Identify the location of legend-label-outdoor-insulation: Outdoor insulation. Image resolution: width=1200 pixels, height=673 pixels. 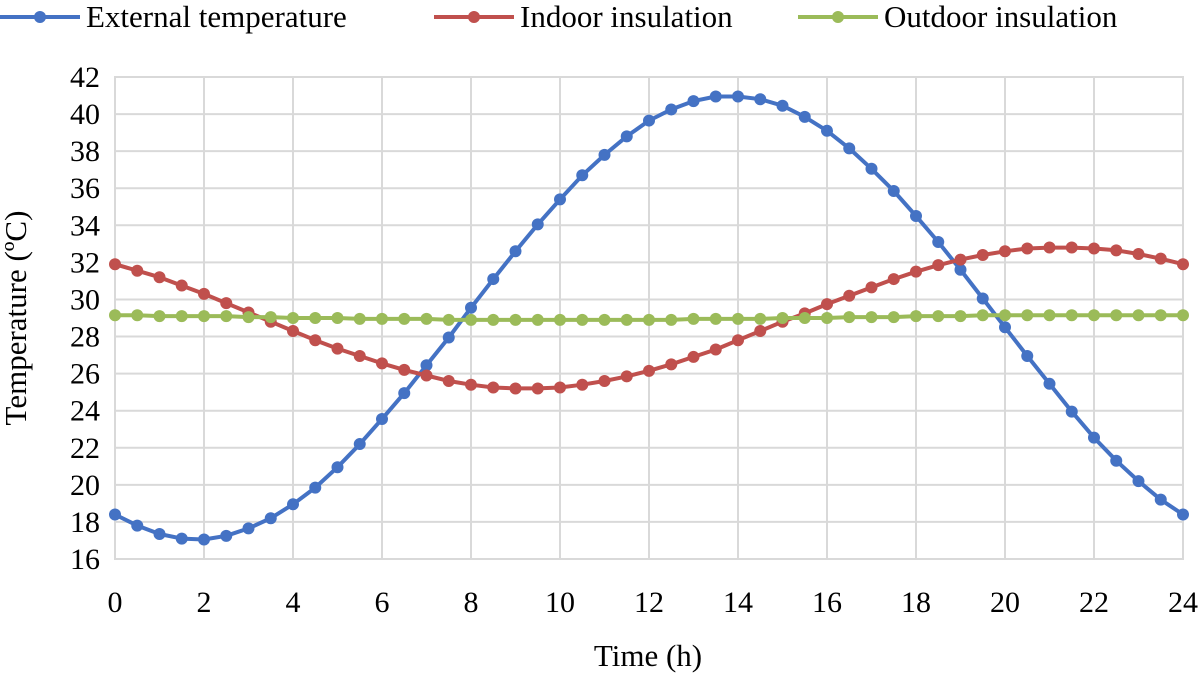
(1001, 17).